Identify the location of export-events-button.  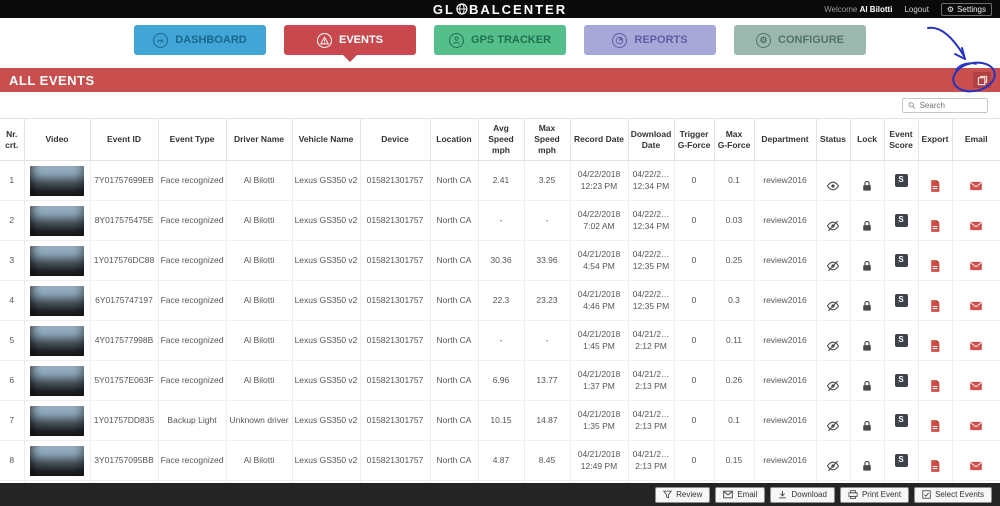
(982, 80).